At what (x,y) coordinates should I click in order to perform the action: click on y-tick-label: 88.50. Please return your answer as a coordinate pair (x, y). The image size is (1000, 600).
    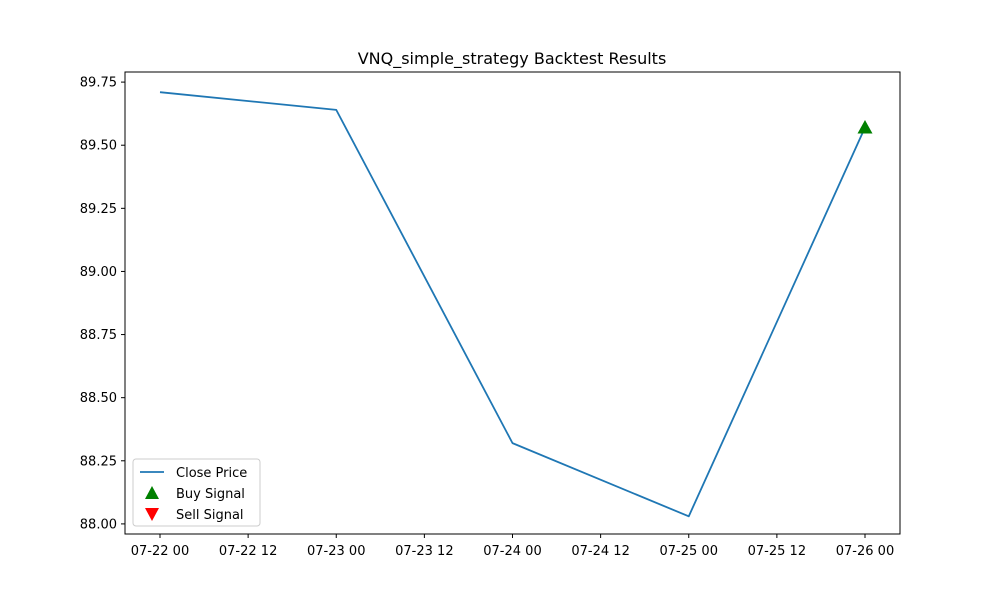
    Looking at the image, I should click on (98, 398).